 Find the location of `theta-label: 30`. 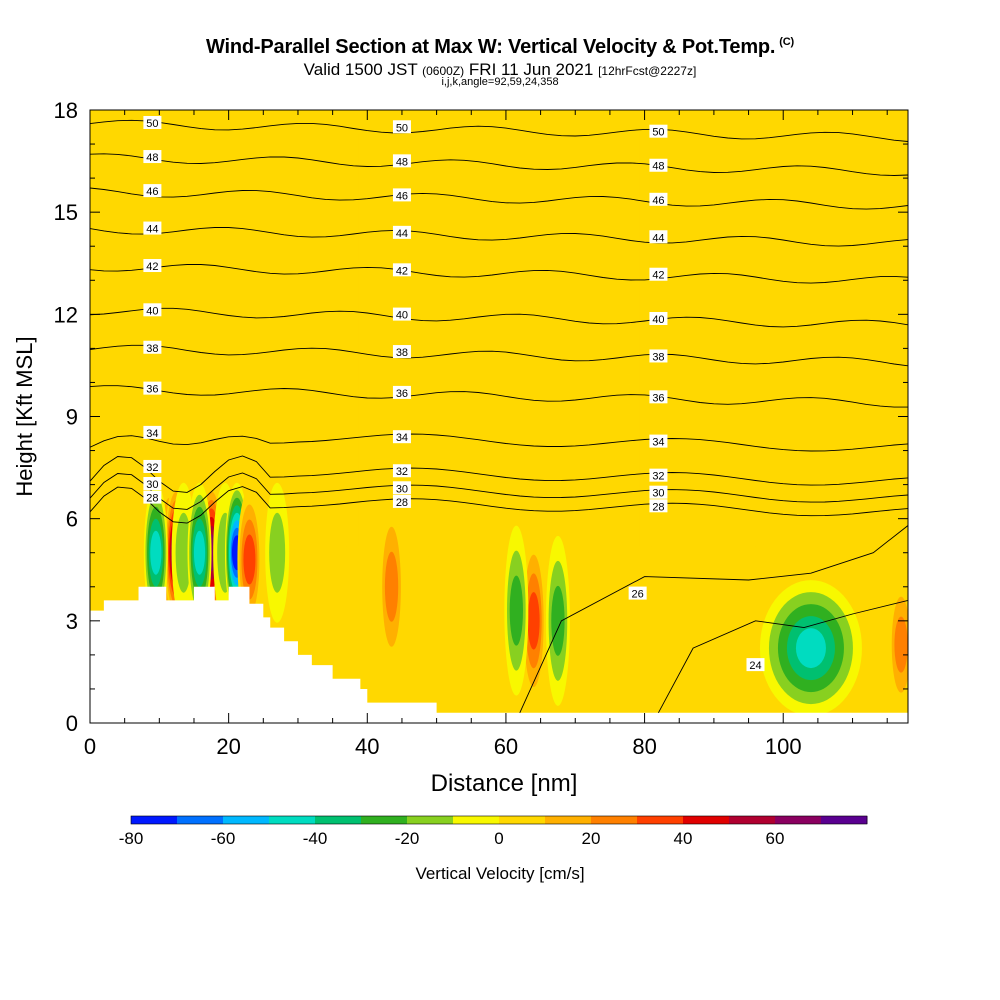

theta-label: 30 is located at coordinates (658, 494).